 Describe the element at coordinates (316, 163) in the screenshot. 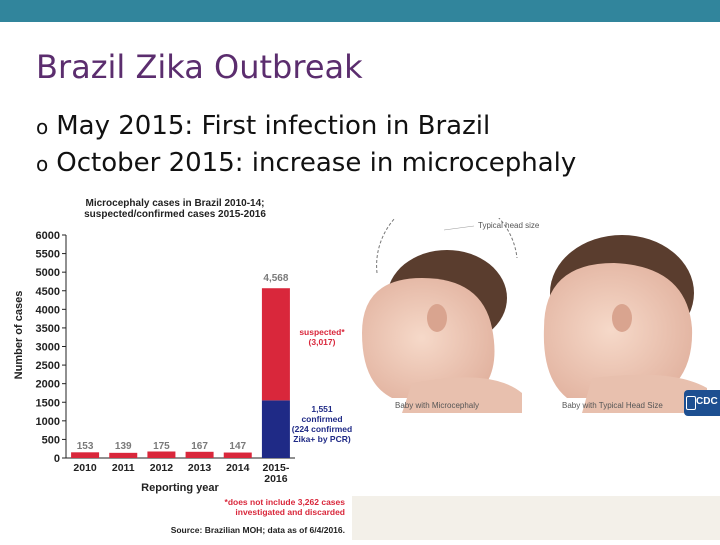

I see `bullet-text: October 2015: increase in microcephaly` at that location.